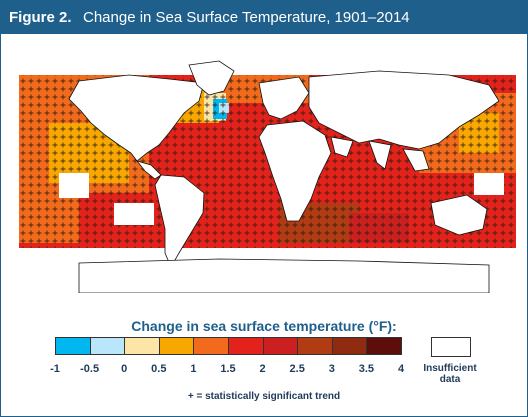 Image resolution: width=528 pixels, height=417 pixels. Describe the element at coordinates (40, 17) in the screenshot. I see `figure-label: Figure 2.` at that location.